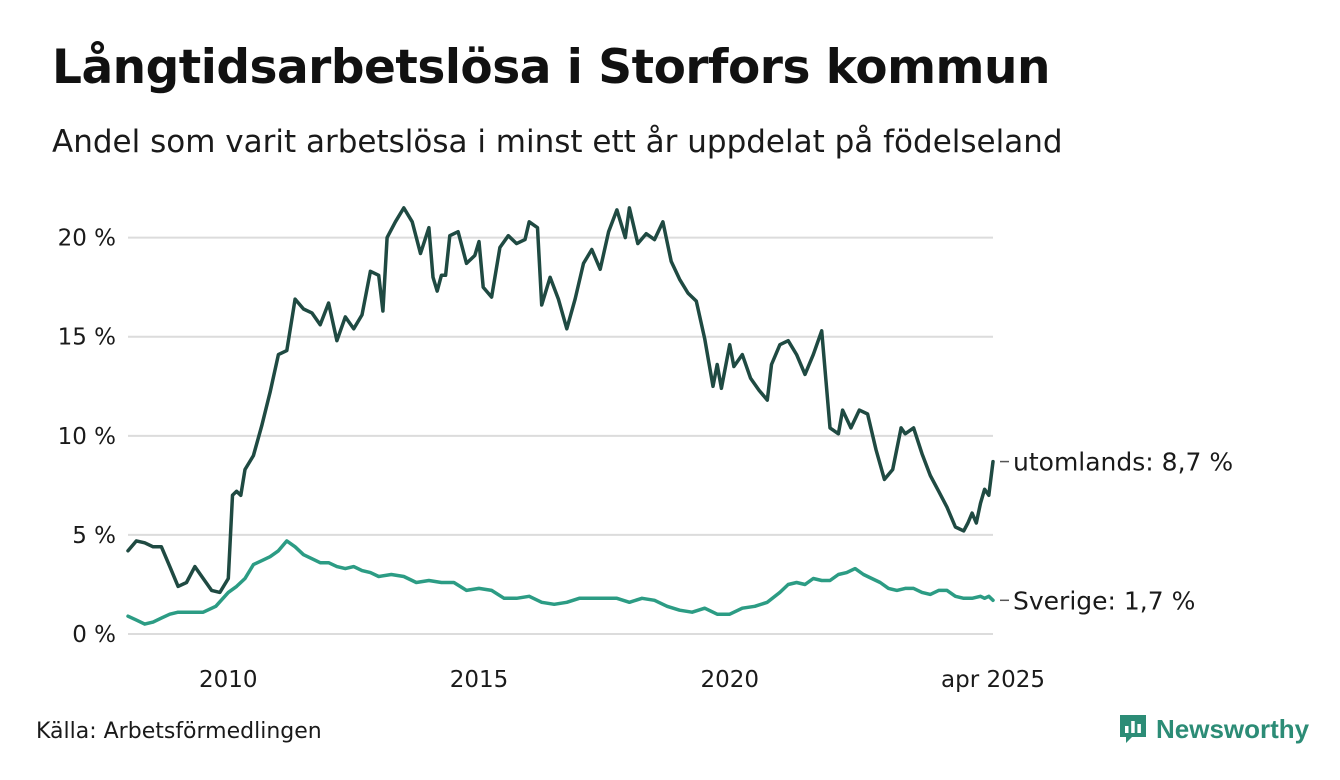  I want to click on x-tick-label: 2010, so click(228, 680).